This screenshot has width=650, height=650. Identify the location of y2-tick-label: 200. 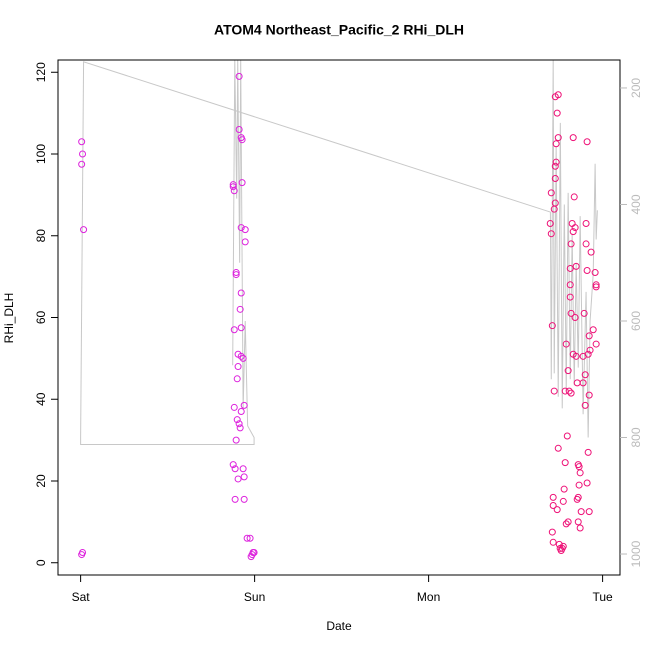
(636, 88).